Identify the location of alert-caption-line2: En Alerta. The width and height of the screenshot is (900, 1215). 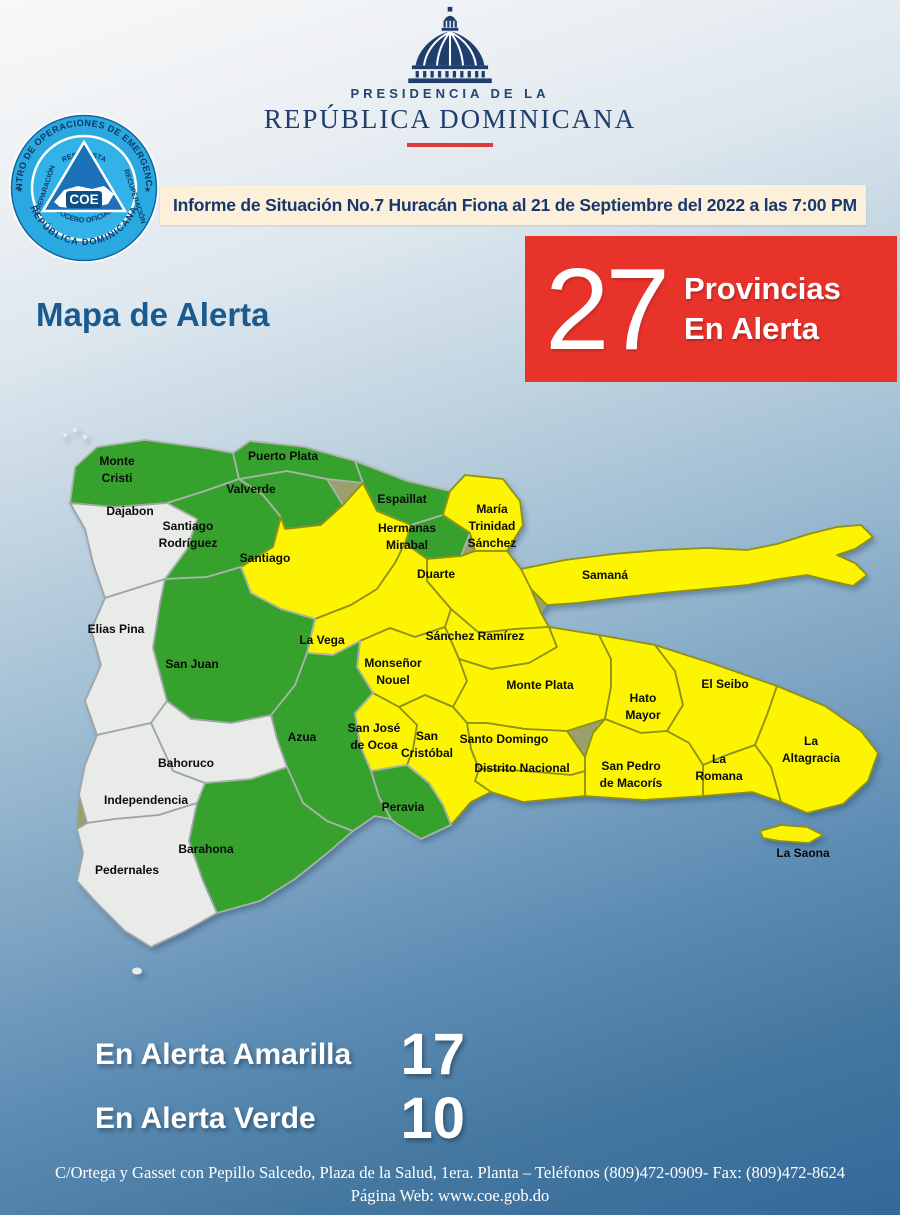
(751, 328).